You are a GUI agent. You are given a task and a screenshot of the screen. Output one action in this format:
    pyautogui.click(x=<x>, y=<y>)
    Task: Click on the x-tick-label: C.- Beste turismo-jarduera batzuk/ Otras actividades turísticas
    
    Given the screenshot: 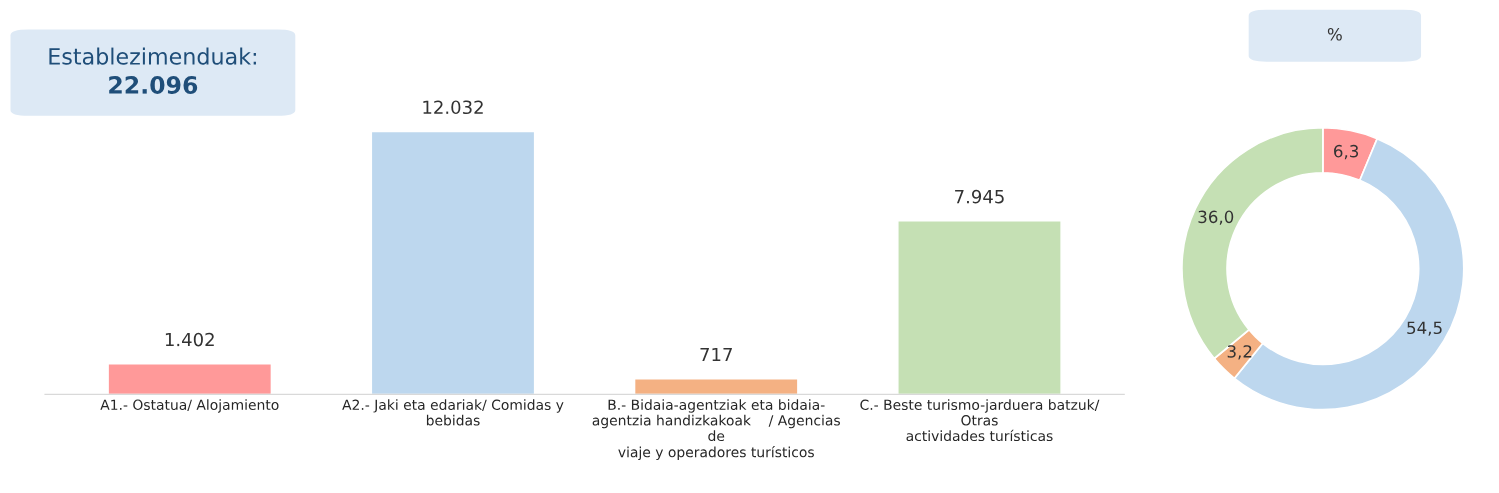 What is the action you would take?
    pyautogui.click(x=980, y=420)
    